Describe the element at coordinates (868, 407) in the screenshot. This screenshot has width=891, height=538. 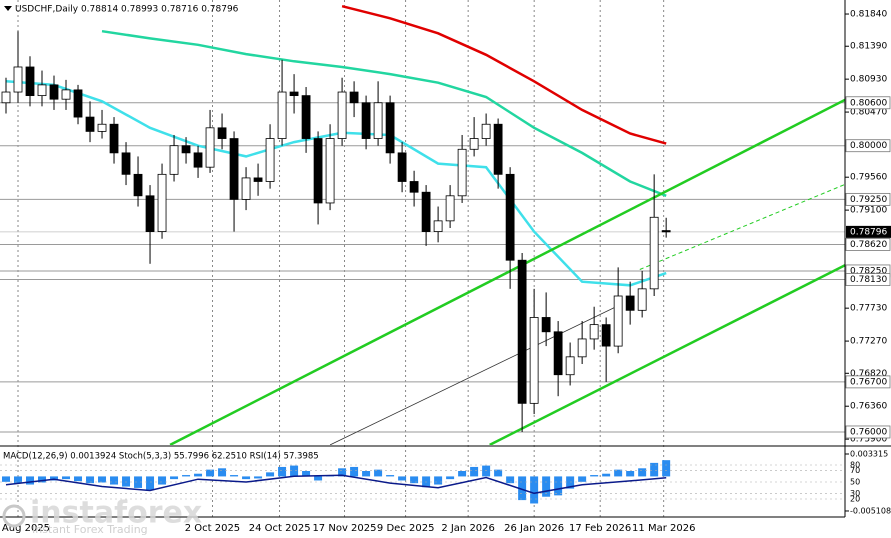
I see `y-tick-label: 0.76360` at that location.